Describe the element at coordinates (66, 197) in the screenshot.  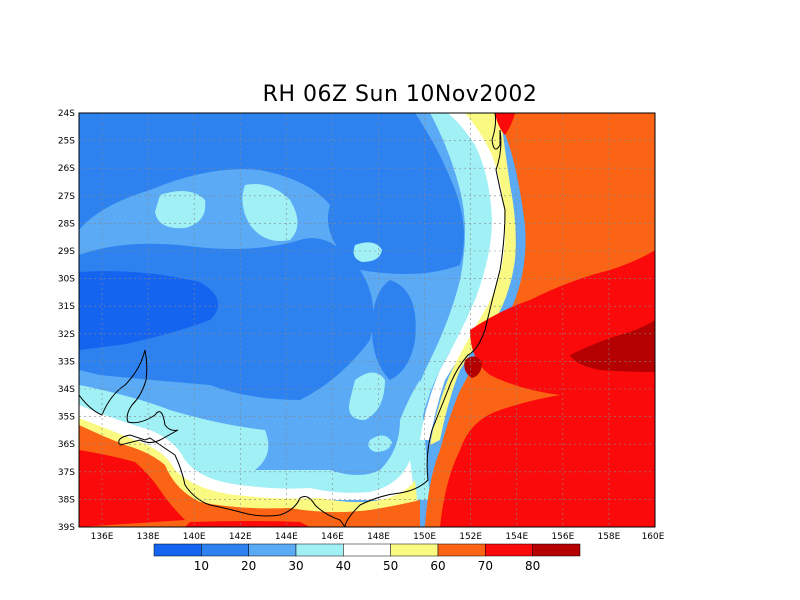
I see `lat-tick-label: 27S` at that location.